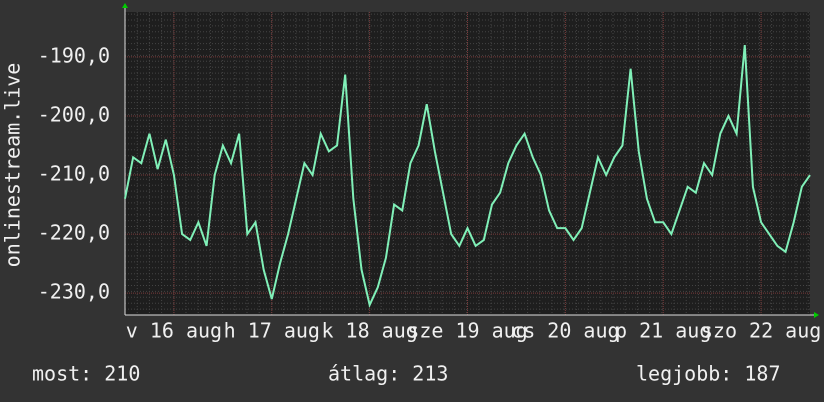 Image resolution: width=824 pixels, height=402 pixels. I want to click on y-tick-label: -220,0, so click(74, 233).